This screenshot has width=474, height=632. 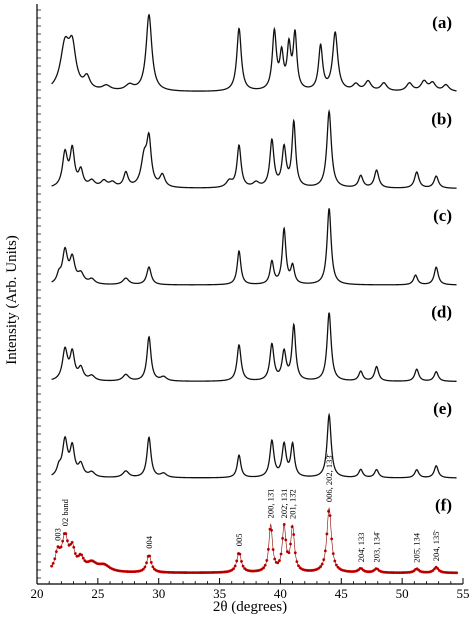 What do you see at coordinates (219, 593) in the screenshot?
I see `x-tick-label: 35` at bounding box center [219, 593].